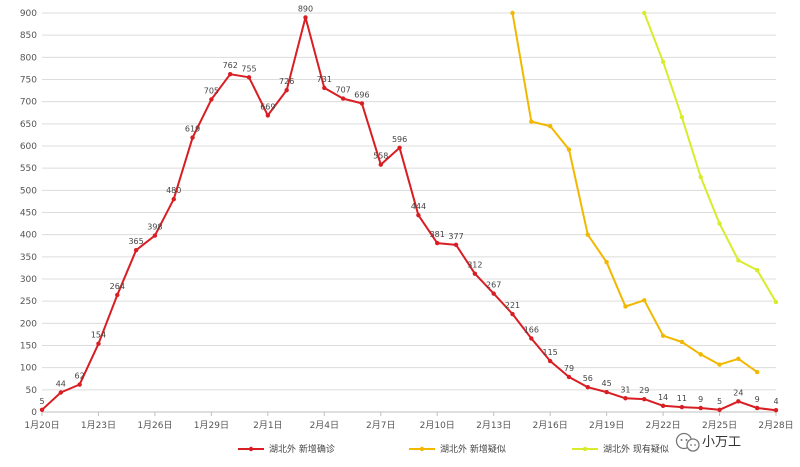 The width and height of the screenshot is (800, 467). Describe the element at coordinates (302, 449) in the screenshot. I see `legend-label: 湖北外 新增确诊` at that location.